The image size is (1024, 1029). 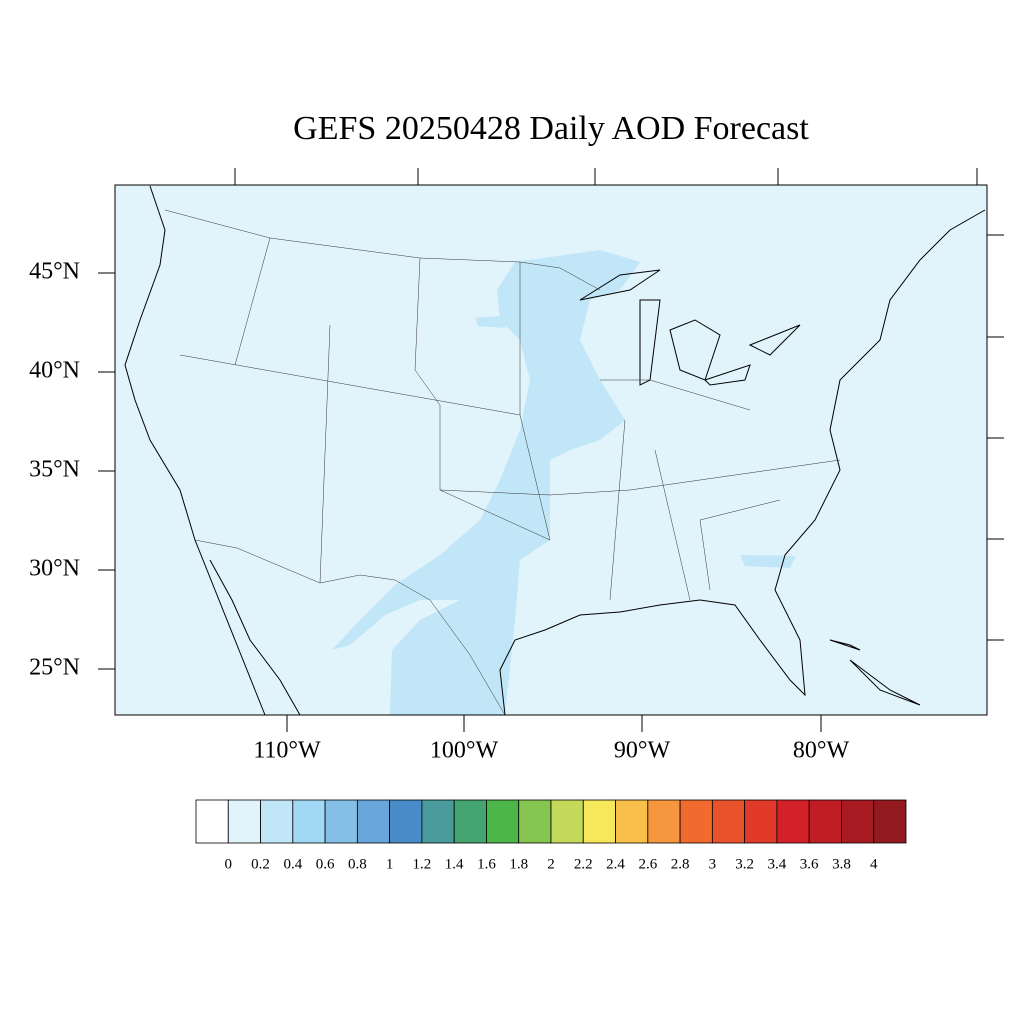 What do you see at coordinates (551, 864) in the screenshot?
I see `colorbar-label: 2` at bounding box center [551, 864].